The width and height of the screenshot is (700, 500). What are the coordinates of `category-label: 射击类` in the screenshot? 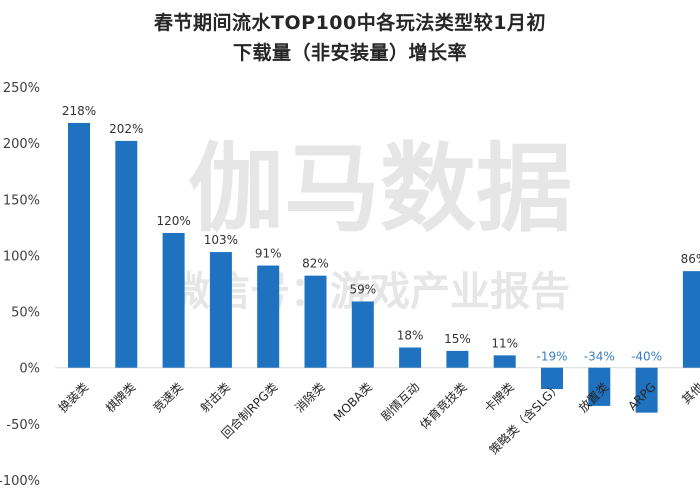 It's located at (215, 397).